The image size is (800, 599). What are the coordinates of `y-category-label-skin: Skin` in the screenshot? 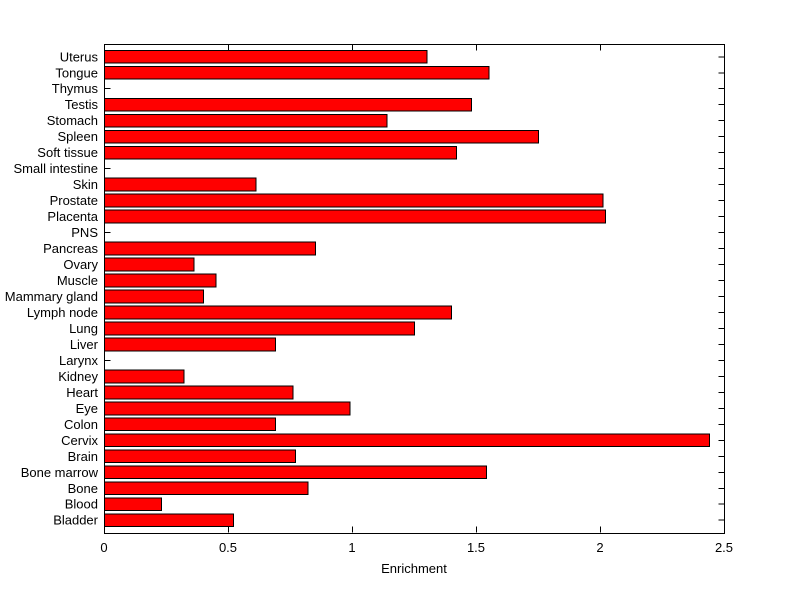 It's located at (85, 184).